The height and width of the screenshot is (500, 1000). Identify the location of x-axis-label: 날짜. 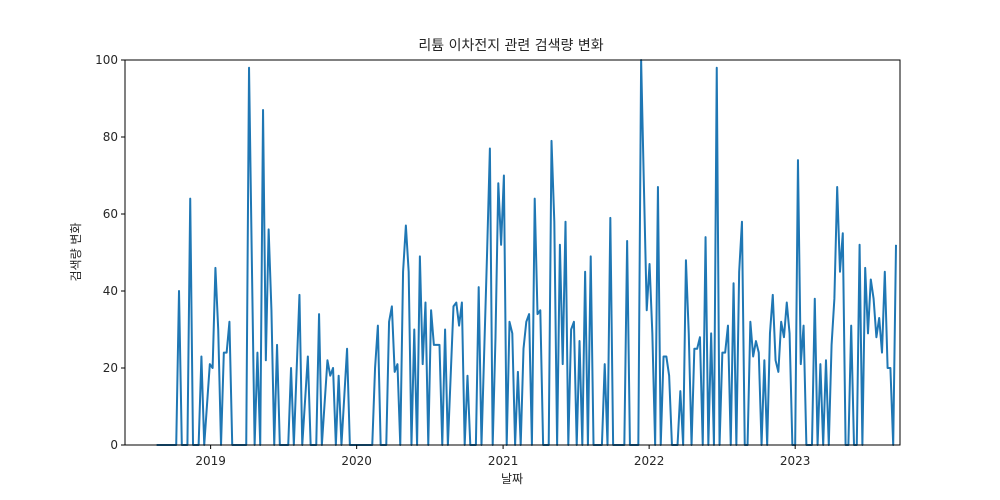
(512, 479).